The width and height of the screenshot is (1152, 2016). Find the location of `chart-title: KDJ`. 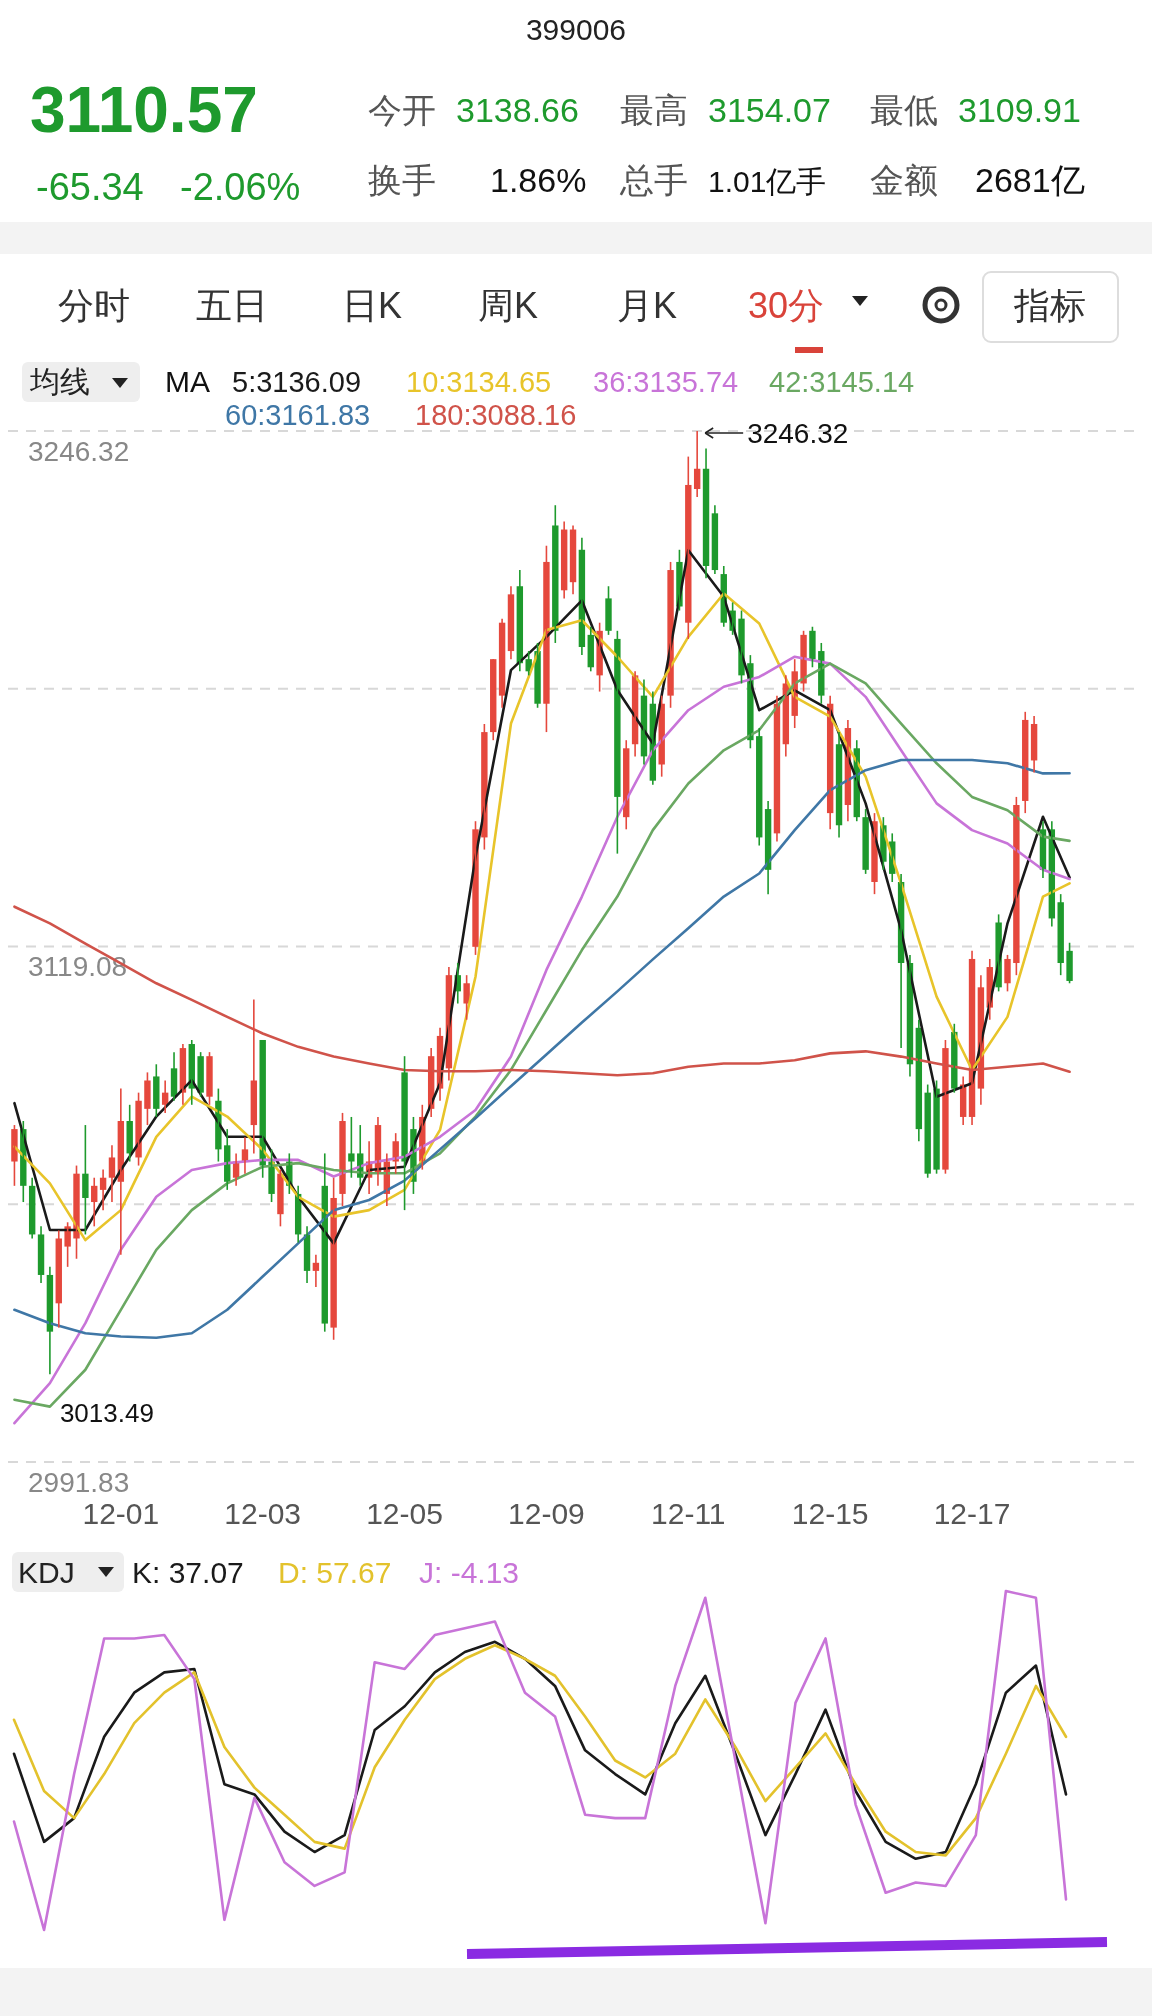

chart-title: KDJ is located at coordinates (46, 1572).